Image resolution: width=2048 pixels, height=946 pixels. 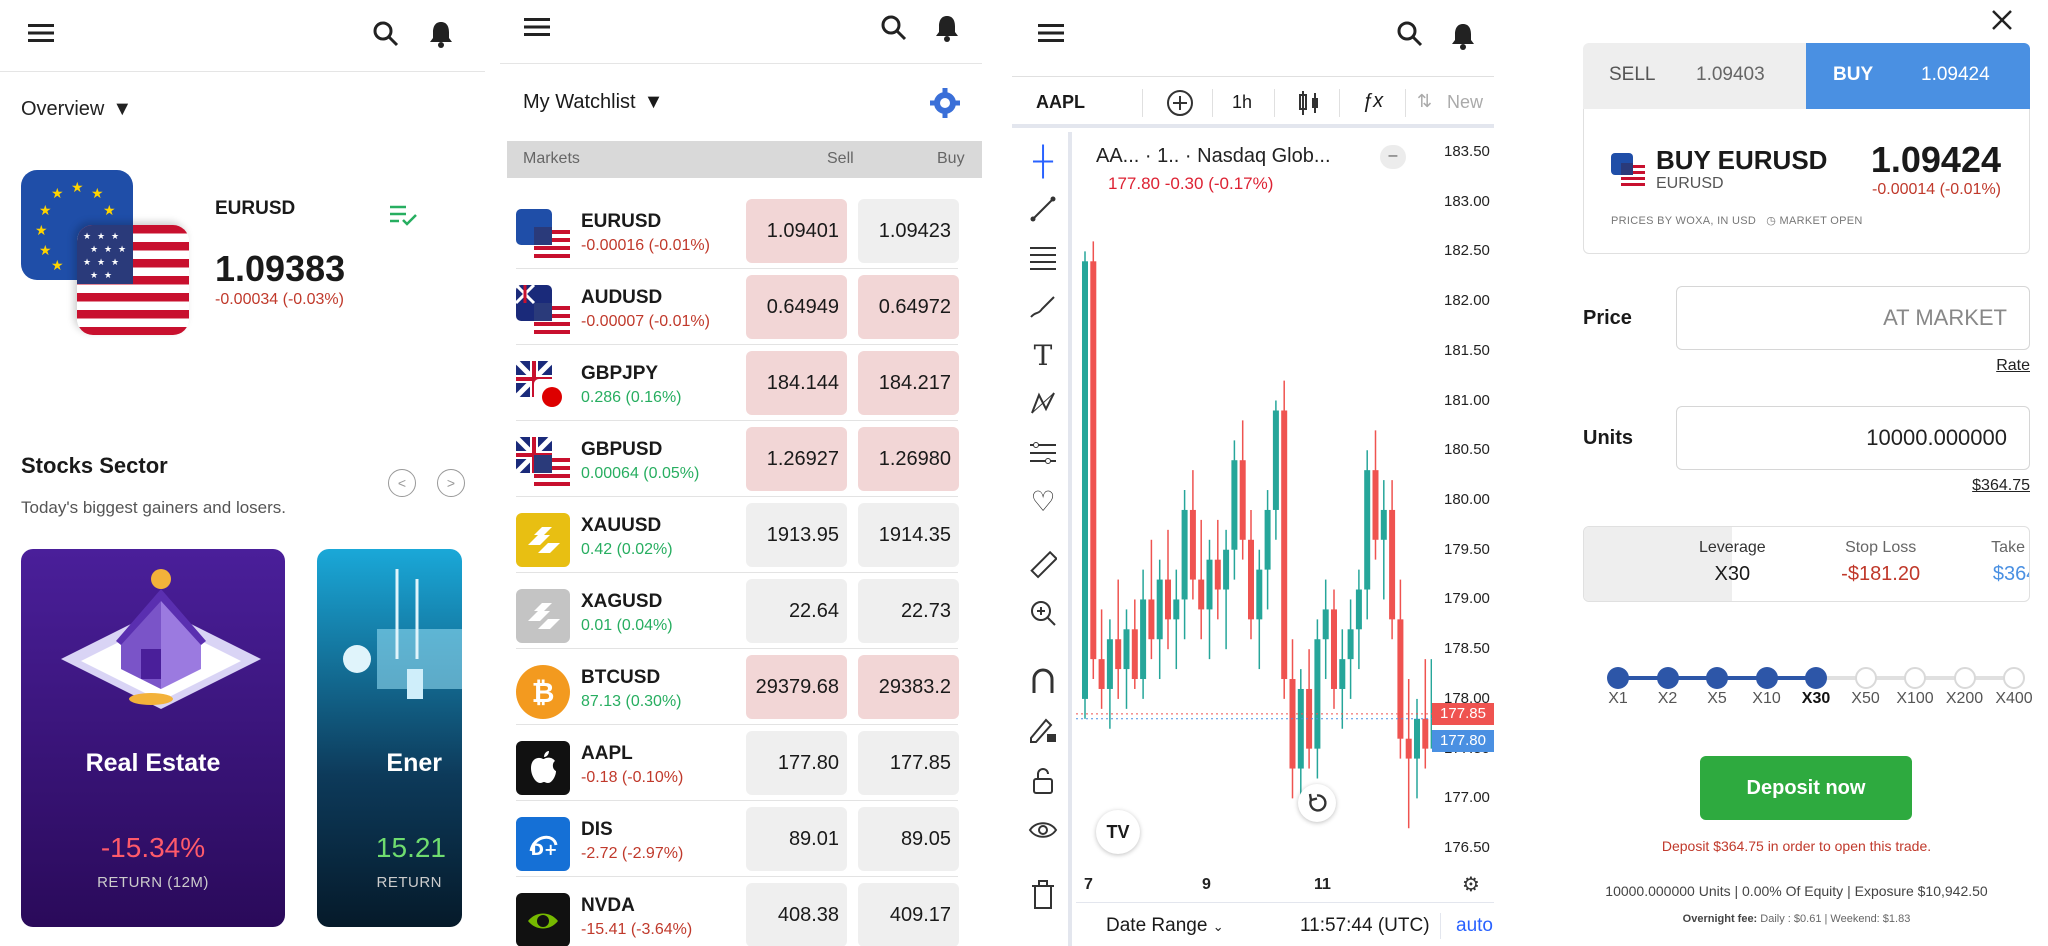 I want to click on overview-dropdown: Overview ▼, so click(x=76, y=109).